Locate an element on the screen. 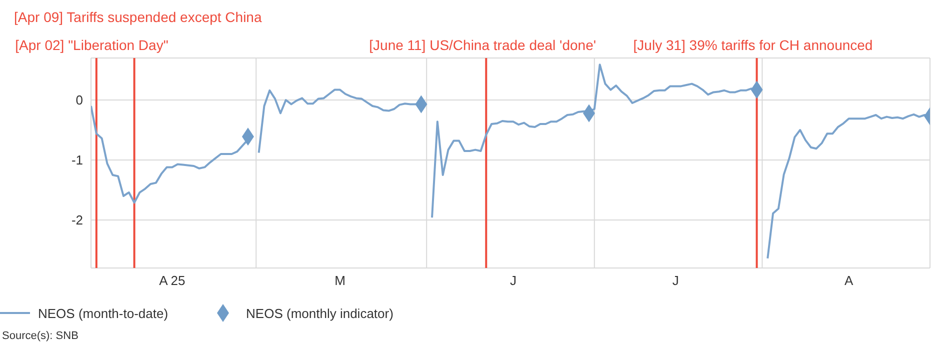  legend-label: NEOS (month-to-date) is located at coordinates (103, 313).